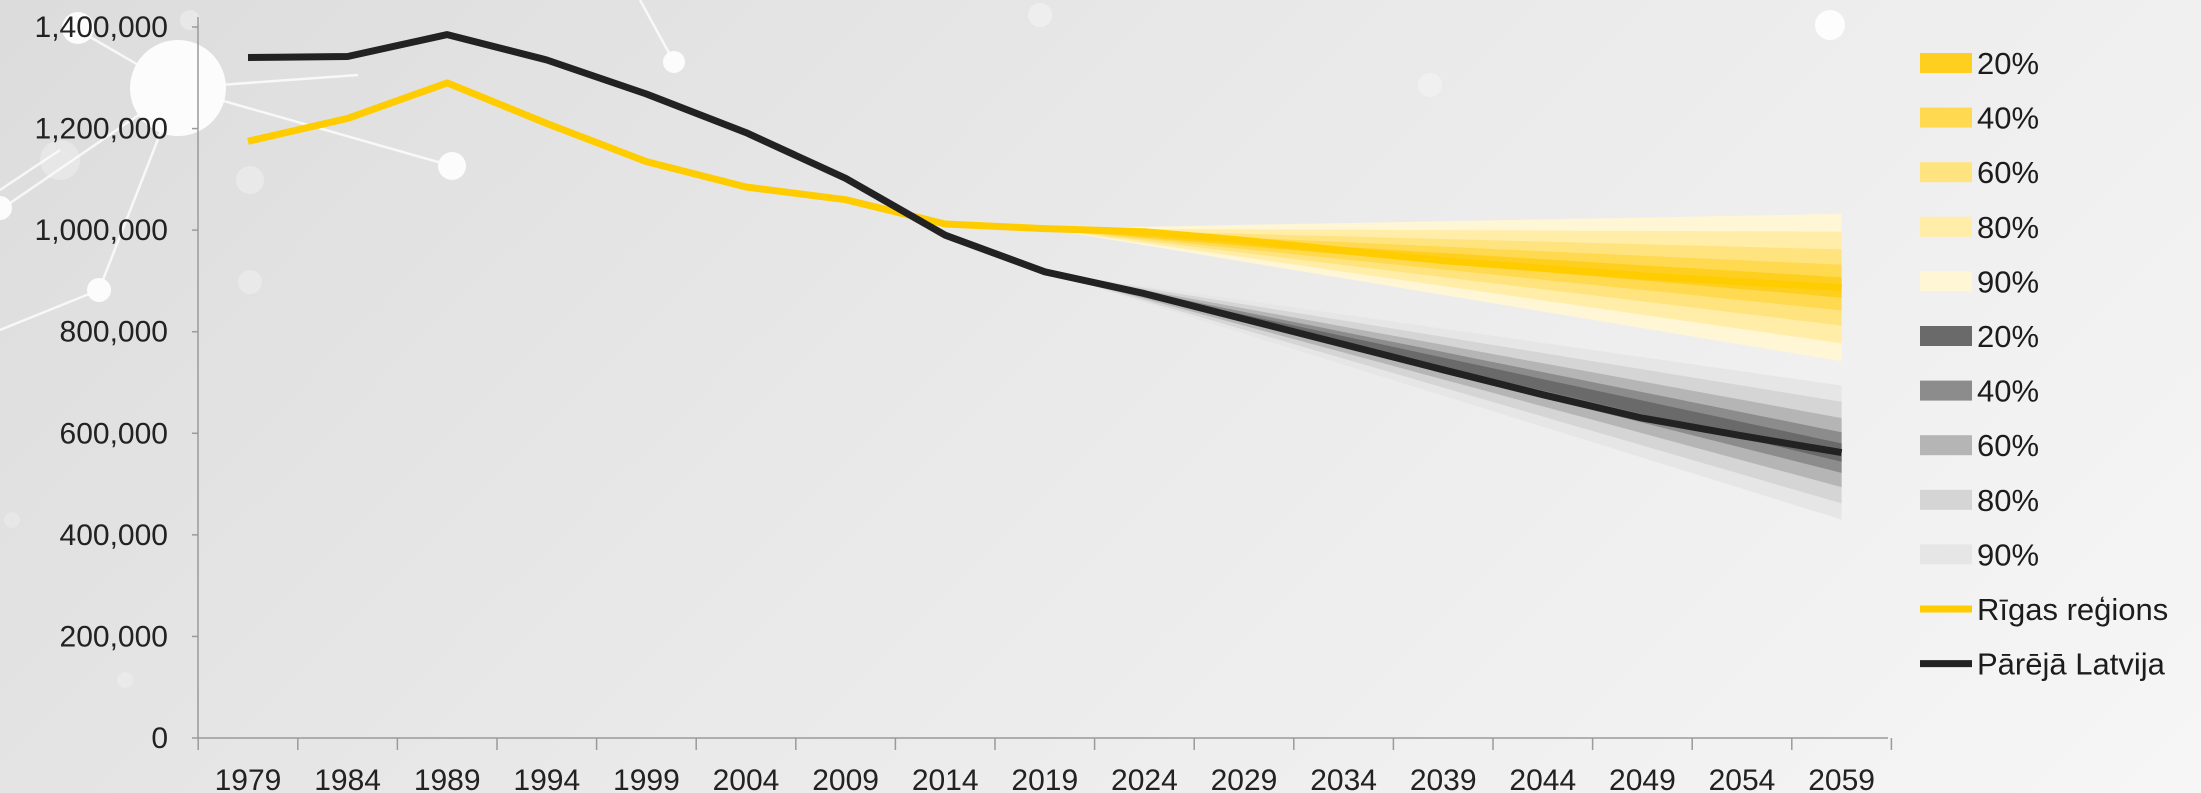 The height and width of the screenshot is (793, 2201). Describe the element at coordinates (101, 129) in the screenshot. I see `y-tick-label: 1,200,000` at that location.